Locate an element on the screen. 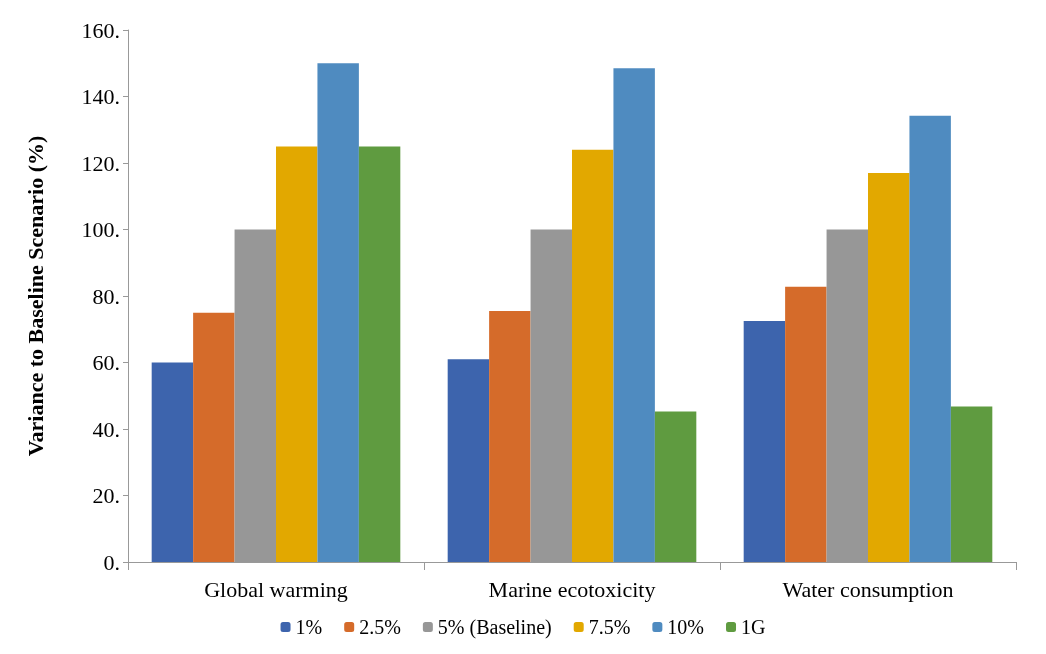 The width and height of the screenshot is (1046, 654). y-tick-label: 40. is located at coordinates (106, 429).